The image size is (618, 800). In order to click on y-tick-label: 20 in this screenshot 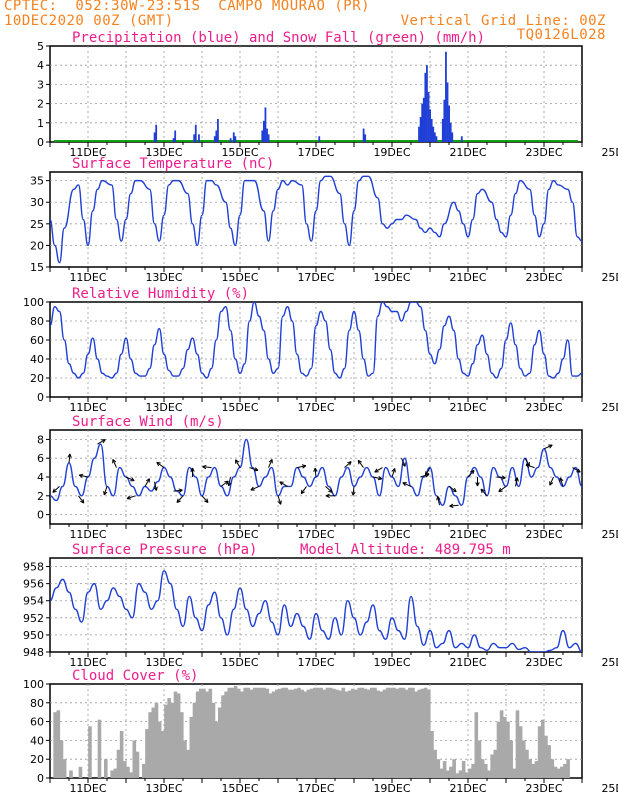, I will do `click(37, 378)`.